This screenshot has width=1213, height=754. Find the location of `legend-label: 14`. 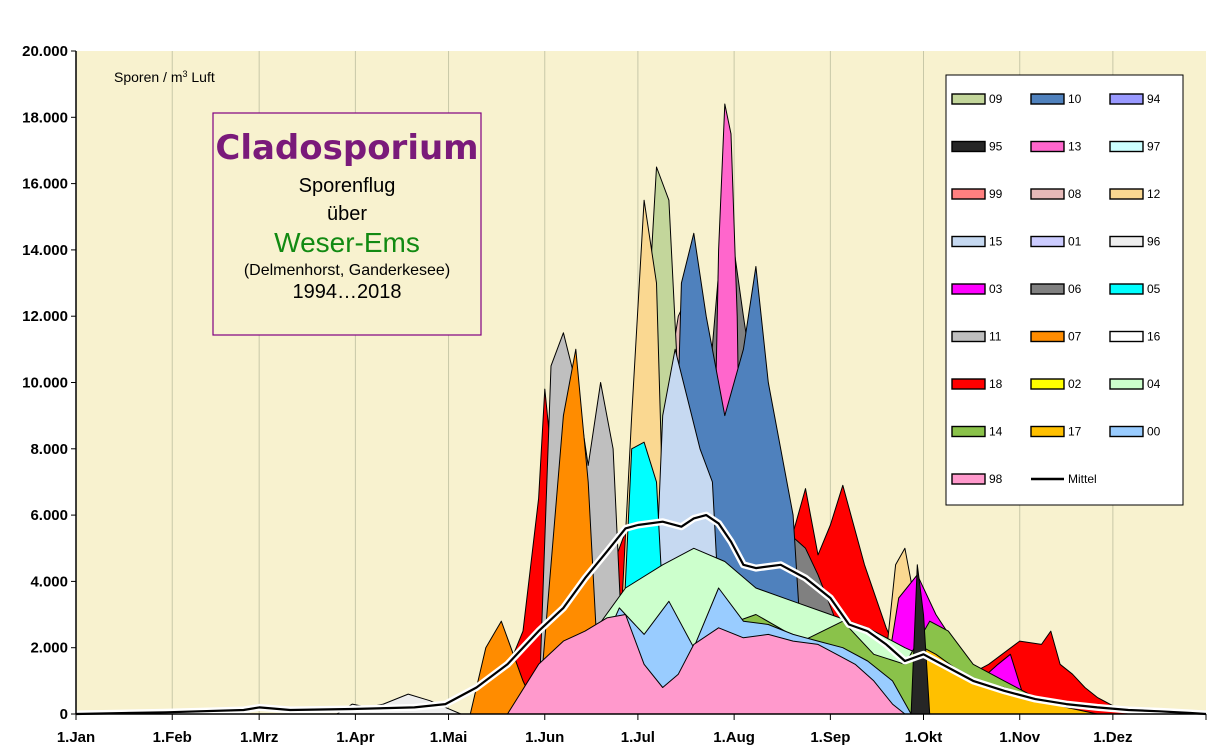

legend-label: 14 is located at coordinates (996, 432).